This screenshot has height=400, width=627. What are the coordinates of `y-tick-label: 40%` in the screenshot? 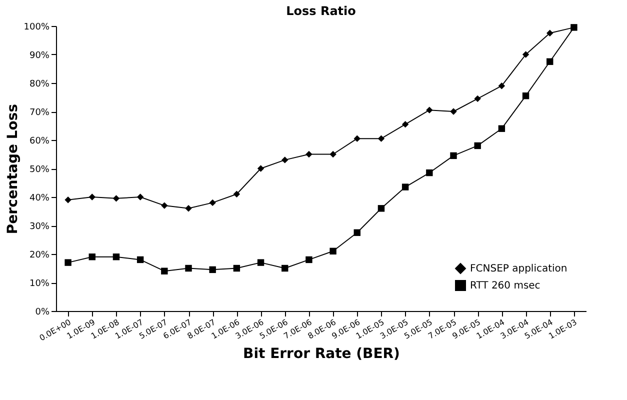 It's located at (39, 199).